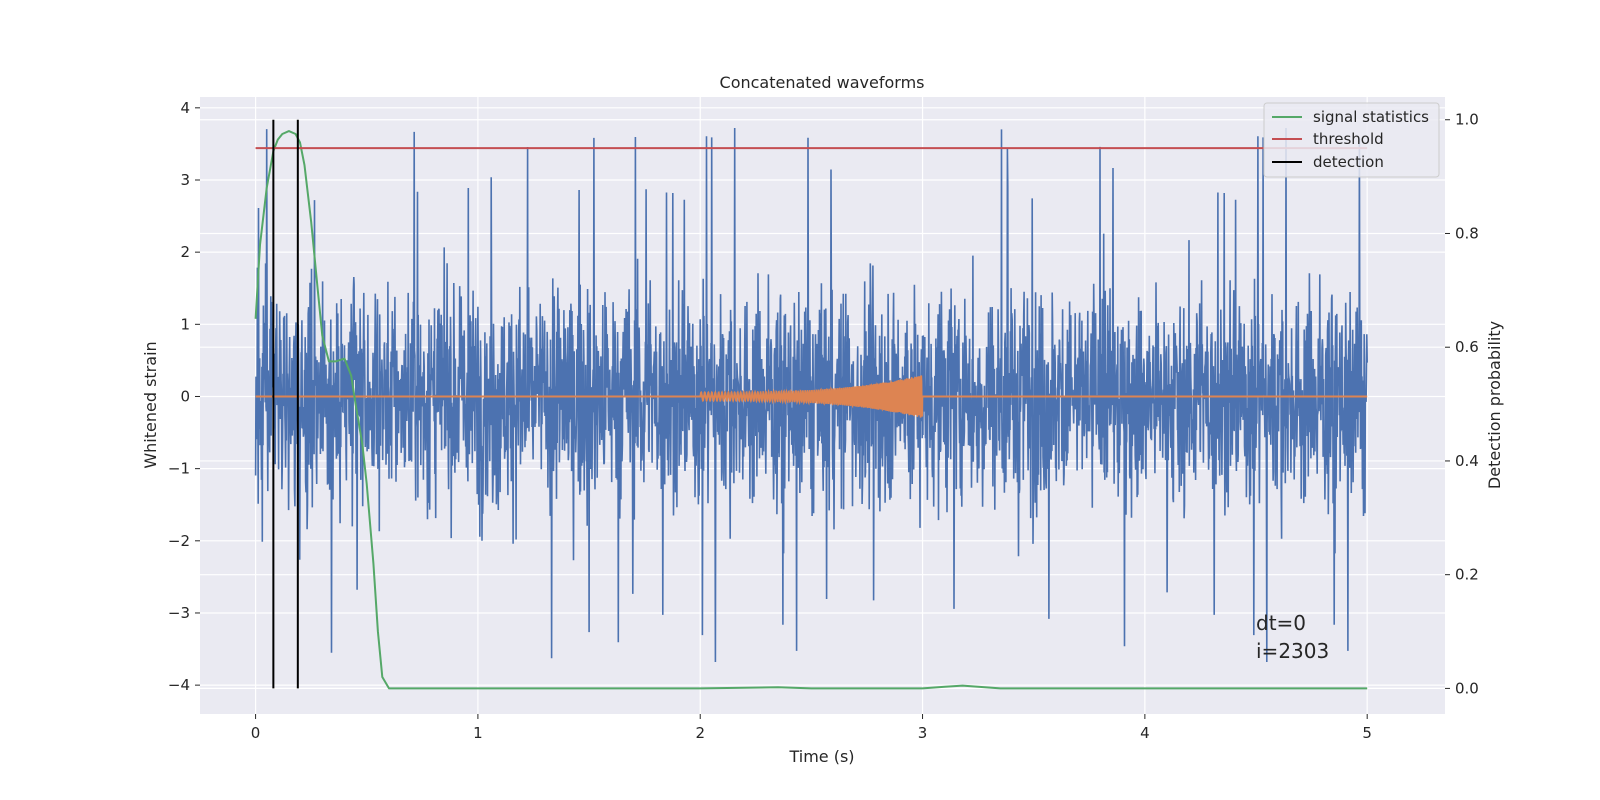  I want to click on legend-box, so click(1351, 140).